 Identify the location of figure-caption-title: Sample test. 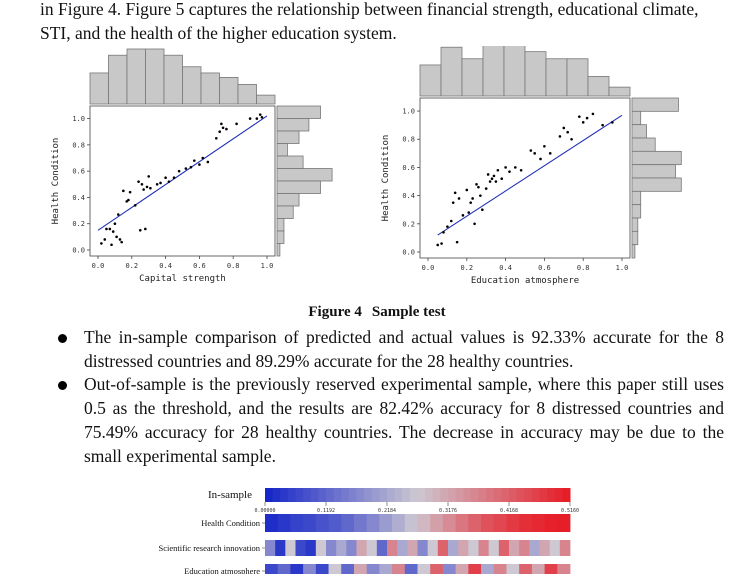
(408, 312).